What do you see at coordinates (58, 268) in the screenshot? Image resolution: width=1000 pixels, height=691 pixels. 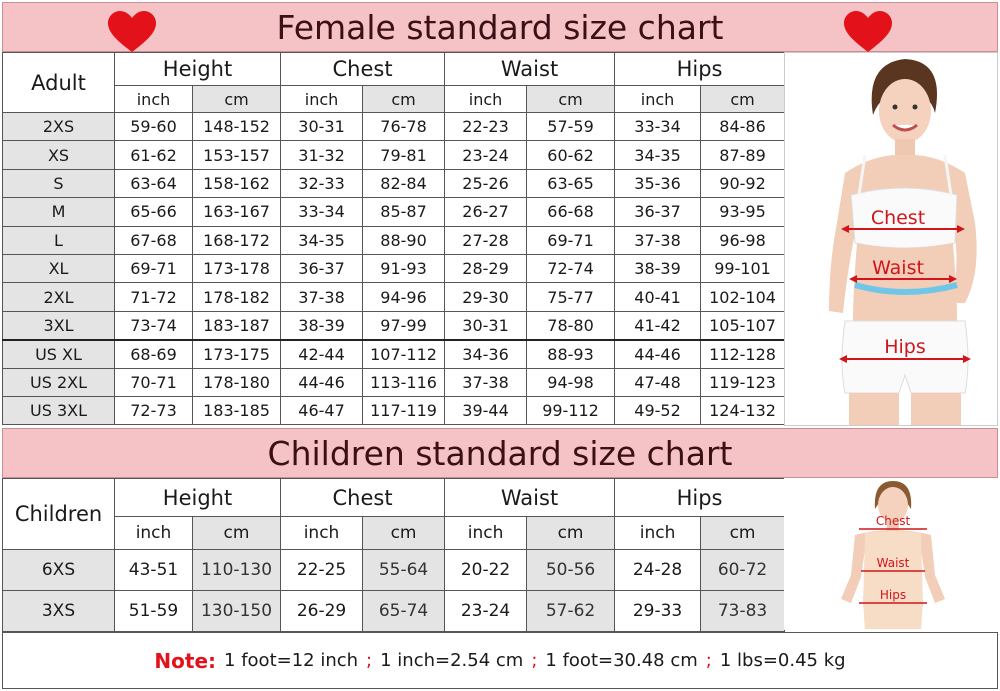 I see `size-label-cell: XL` at bounding box center [58, 268].